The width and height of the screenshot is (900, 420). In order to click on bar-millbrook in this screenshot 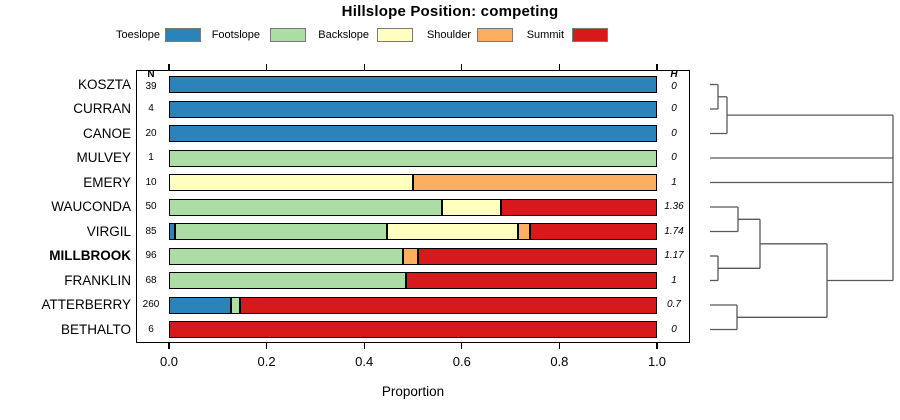, I will do `click(413, 256)`.